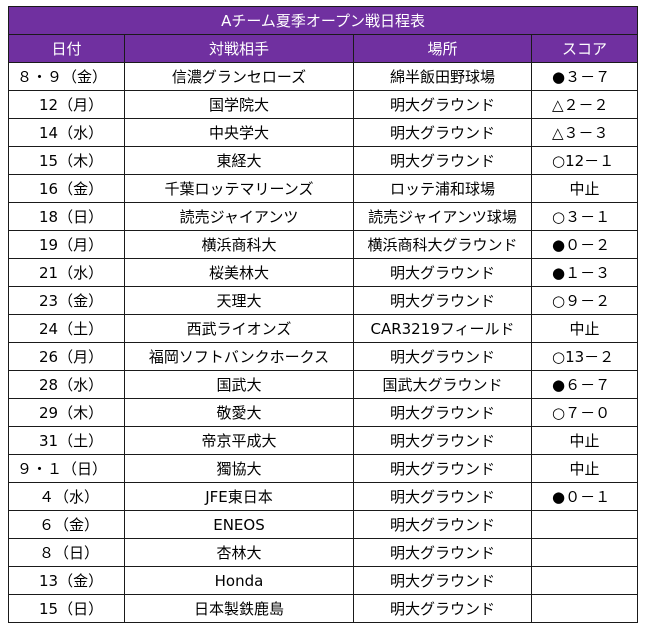  I want to click on table-row: ９・１（日） 獨協大 明大グラウンド 中止, so click(323, 468).